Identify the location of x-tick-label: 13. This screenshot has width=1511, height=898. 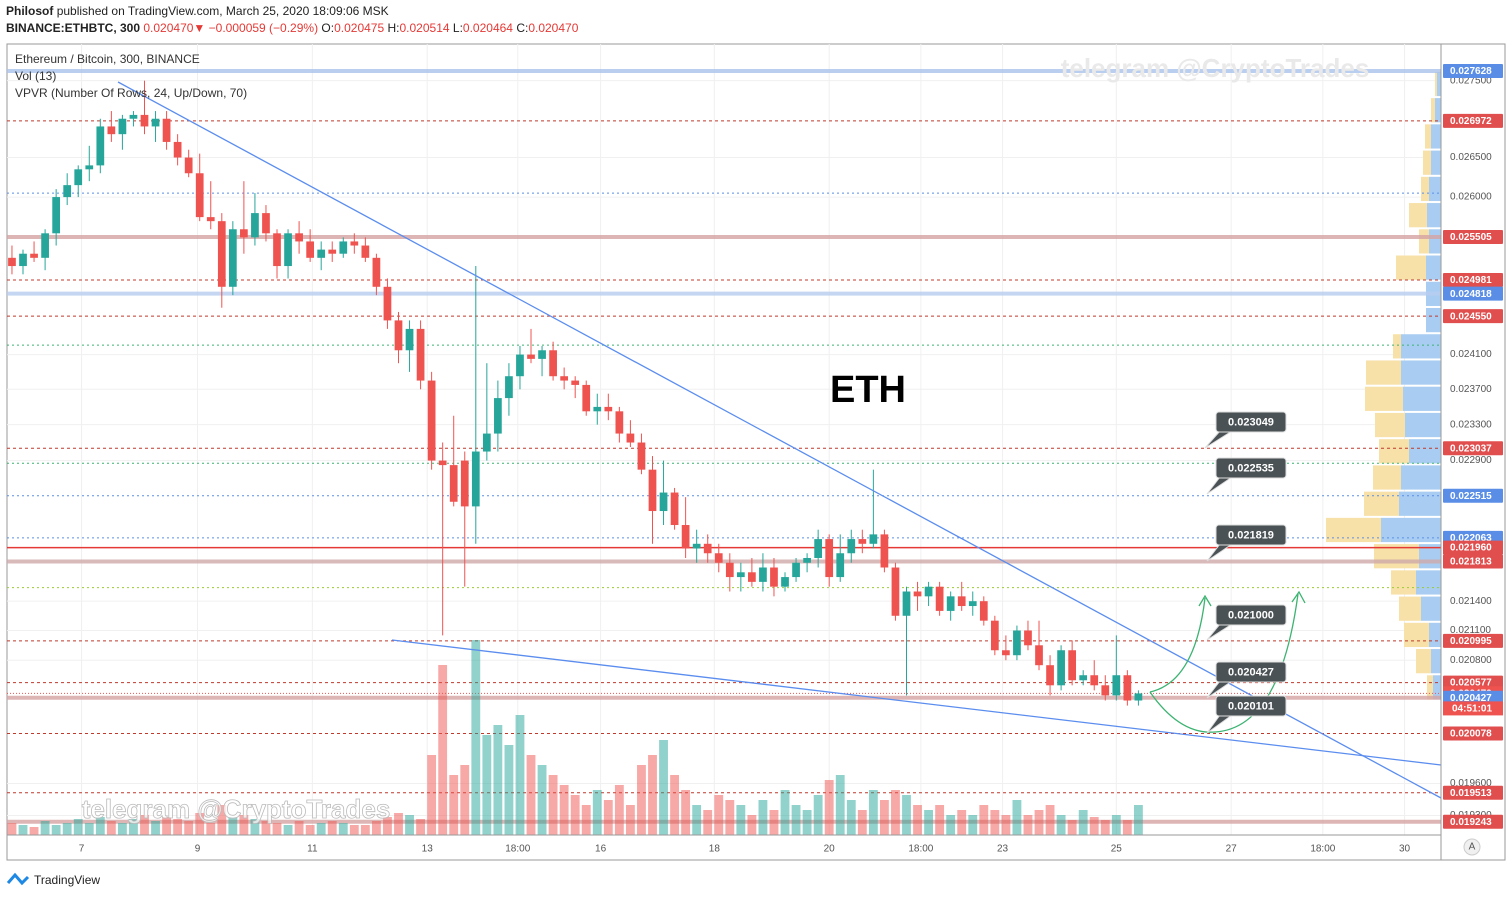
(428, 849).